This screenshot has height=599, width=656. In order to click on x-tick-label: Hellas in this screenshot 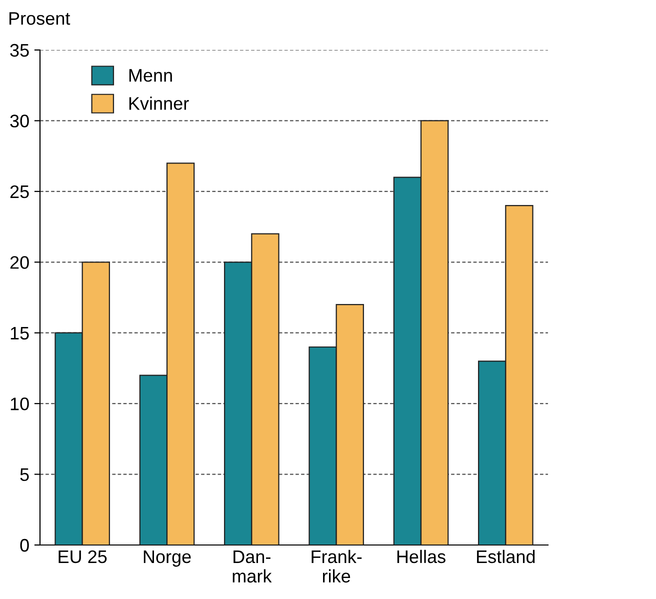, I will do `click(421, 557)`.